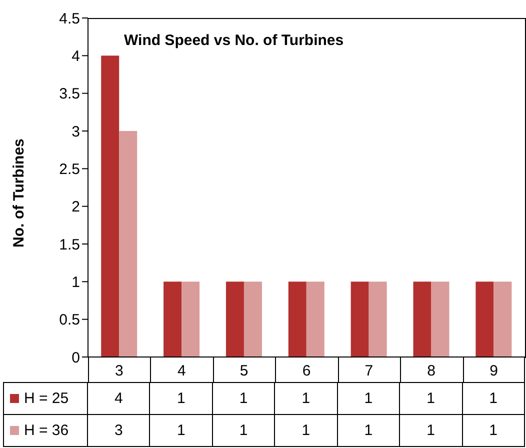 The height and width of the screenshot is (448, 526). I want to click on y-tick-label: 0.5, so click(69, 320).